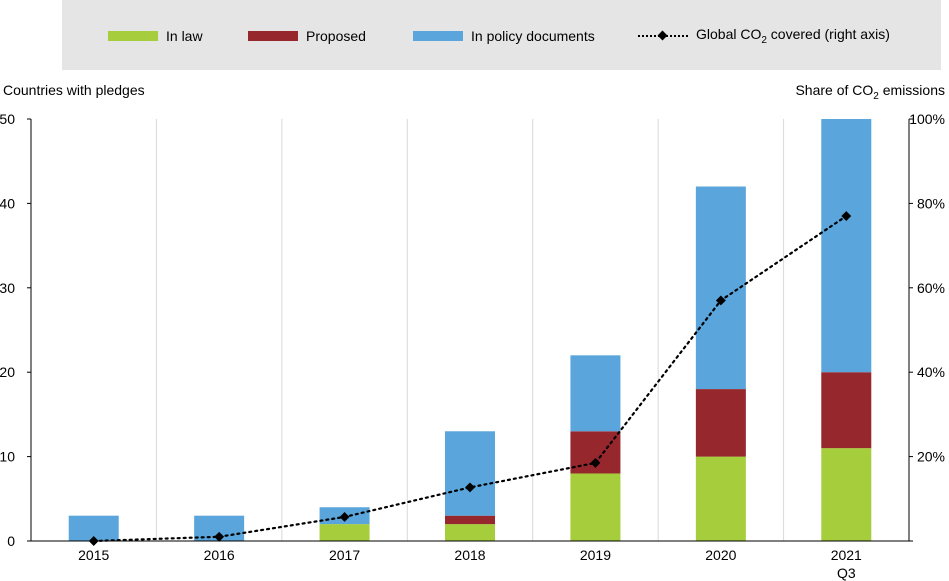  I want to click on x-tick-label: 2016, so click(219, 555).